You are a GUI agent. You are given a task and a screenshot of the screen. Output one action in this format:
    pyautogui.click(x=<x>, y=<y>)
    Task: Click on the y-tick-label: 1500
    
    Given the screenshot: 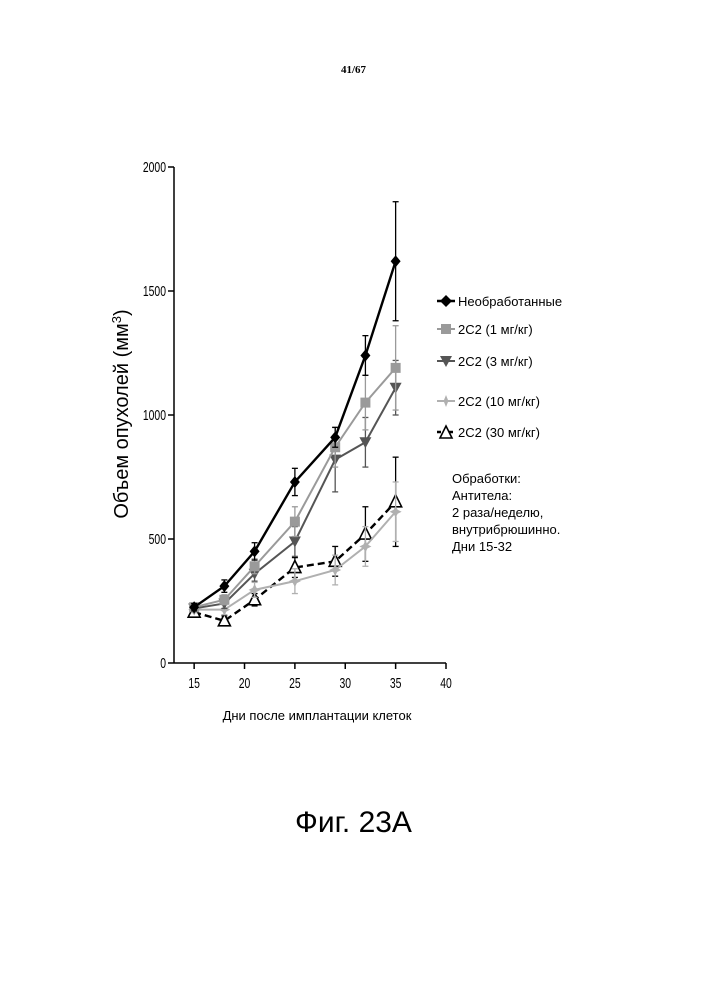 What is the action you would take?
    pyautogui.click(x=154, y=290)
    